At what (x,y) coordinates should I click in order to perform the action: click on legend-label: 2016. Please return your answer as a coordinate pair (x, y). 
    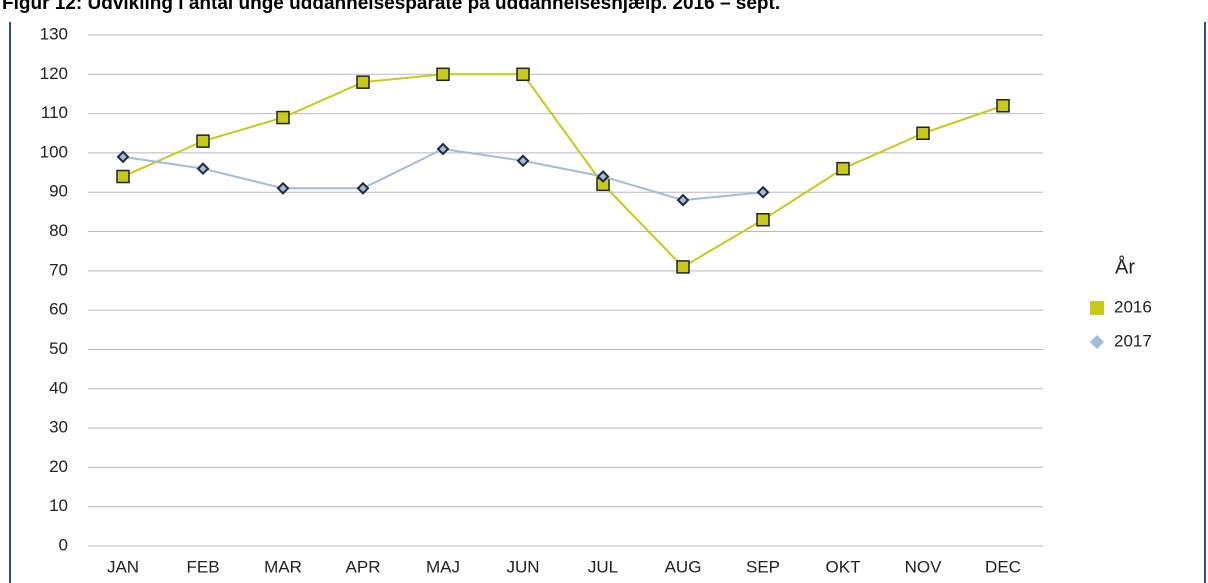
    Looking at the image, I should click on (1133, 306).